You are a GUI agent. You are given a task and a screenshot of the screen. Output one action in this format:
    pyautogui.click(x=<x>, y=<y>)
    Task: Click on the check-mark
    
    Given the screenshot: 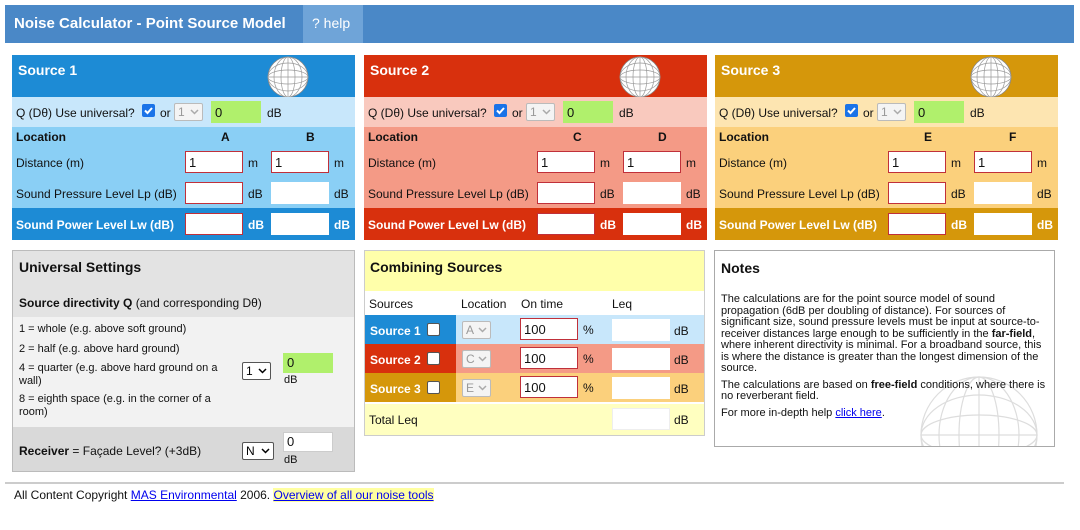 What is the action you would take?
    pyautogui.click(x=500, y=111)
    